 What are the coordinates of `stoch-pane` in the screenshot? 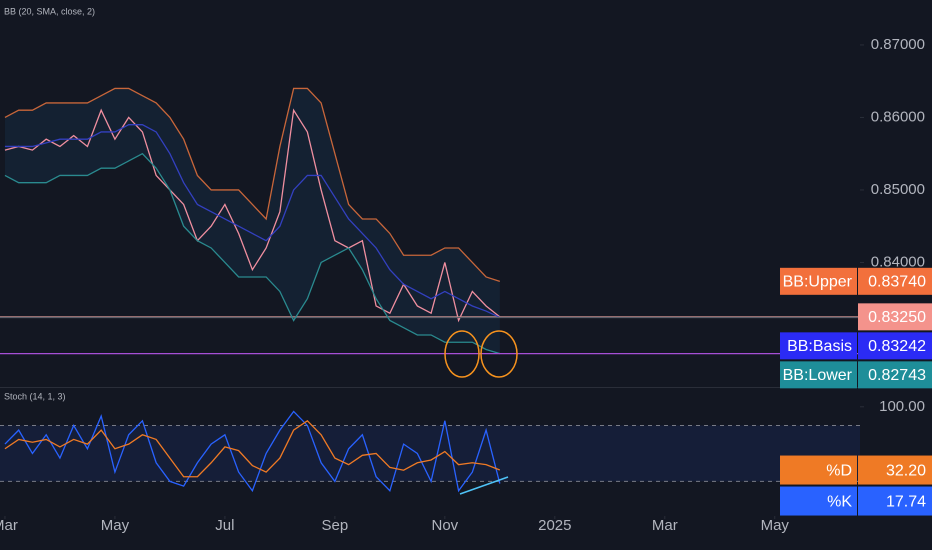 It's located at (430, 451).